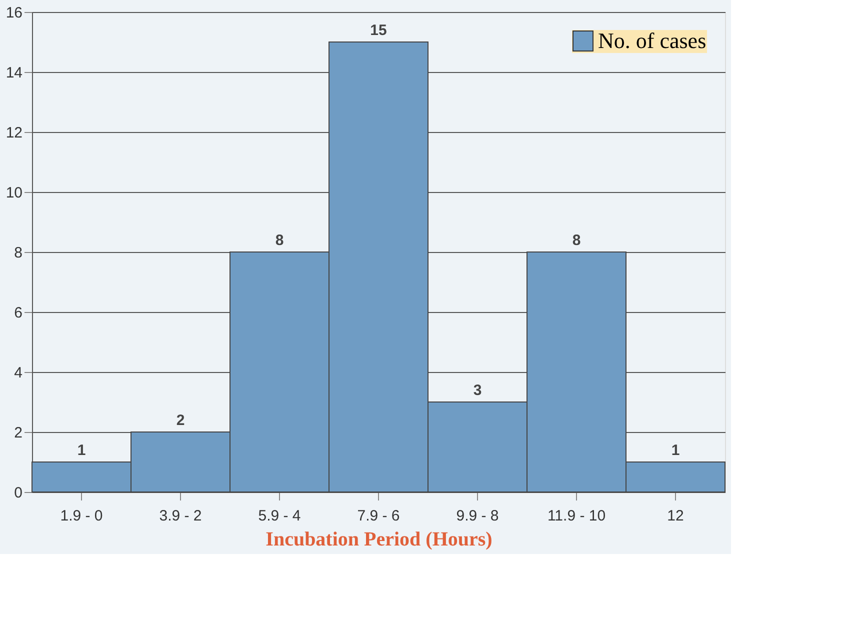 This screenshot has width=848, height=635. I want to click on legend-label: No. of cases, so click(652, 40).